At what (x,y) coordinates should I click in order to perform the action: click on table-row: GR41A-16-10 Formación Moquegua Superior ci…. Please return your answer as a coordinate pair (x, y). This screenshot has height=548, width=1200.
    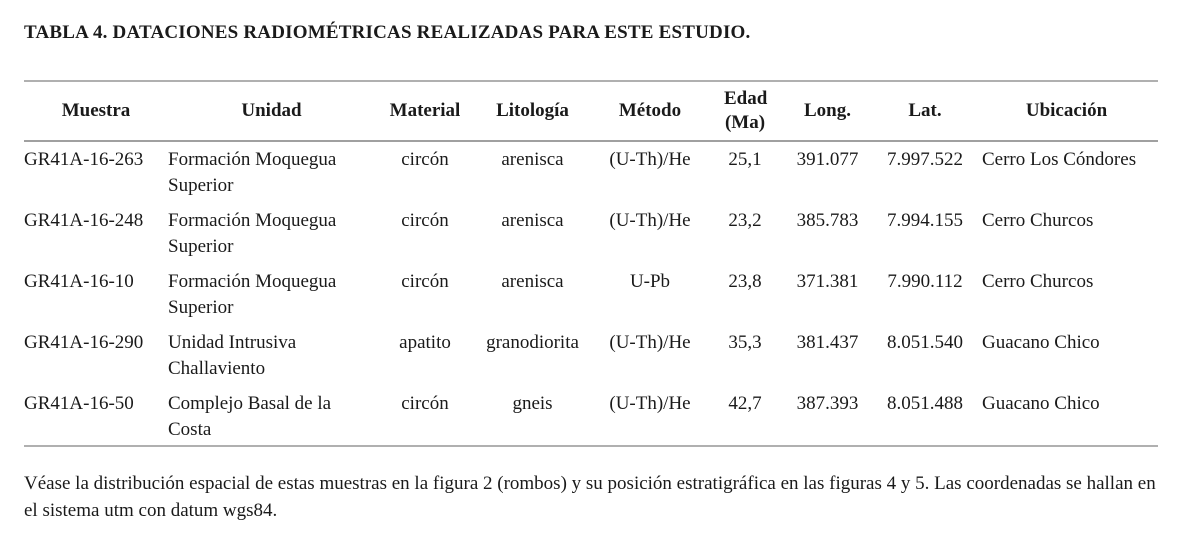
    Looking at the image, I should click on (591, 293).